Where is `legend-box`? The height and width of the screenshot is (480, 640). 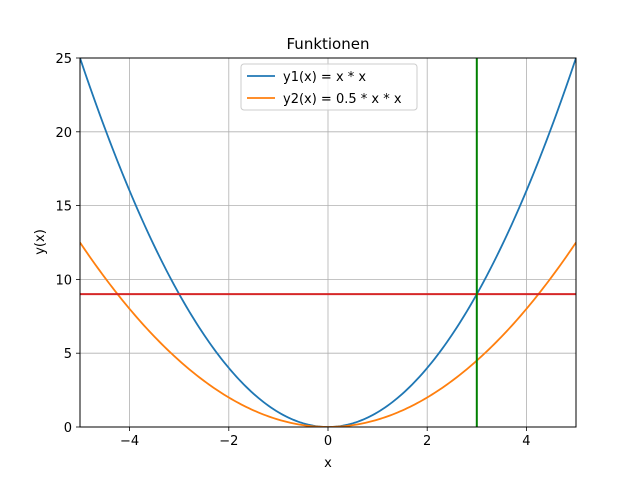
legend-box is located at coordinates (329, 87).